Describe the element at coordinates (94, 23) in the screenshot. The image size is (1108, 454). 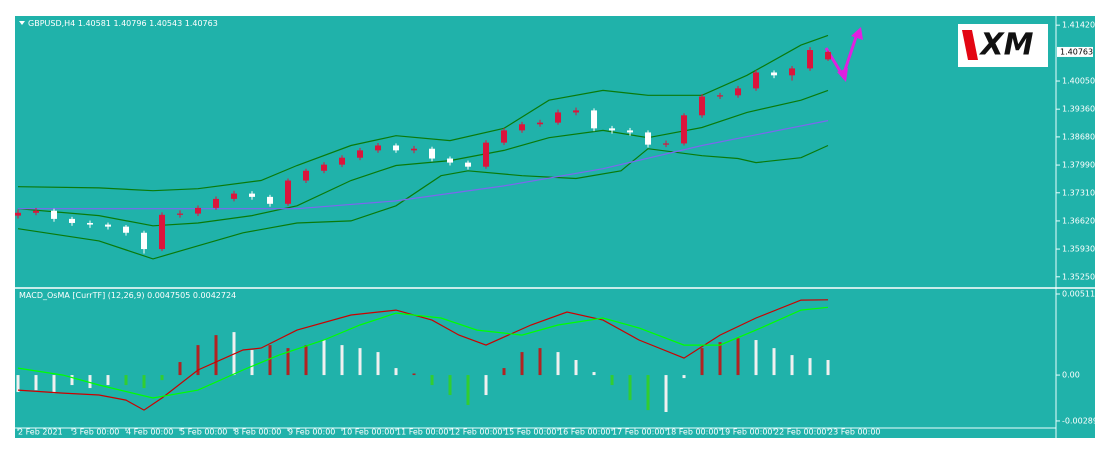
I see `open-value: 1.40581` at that location.